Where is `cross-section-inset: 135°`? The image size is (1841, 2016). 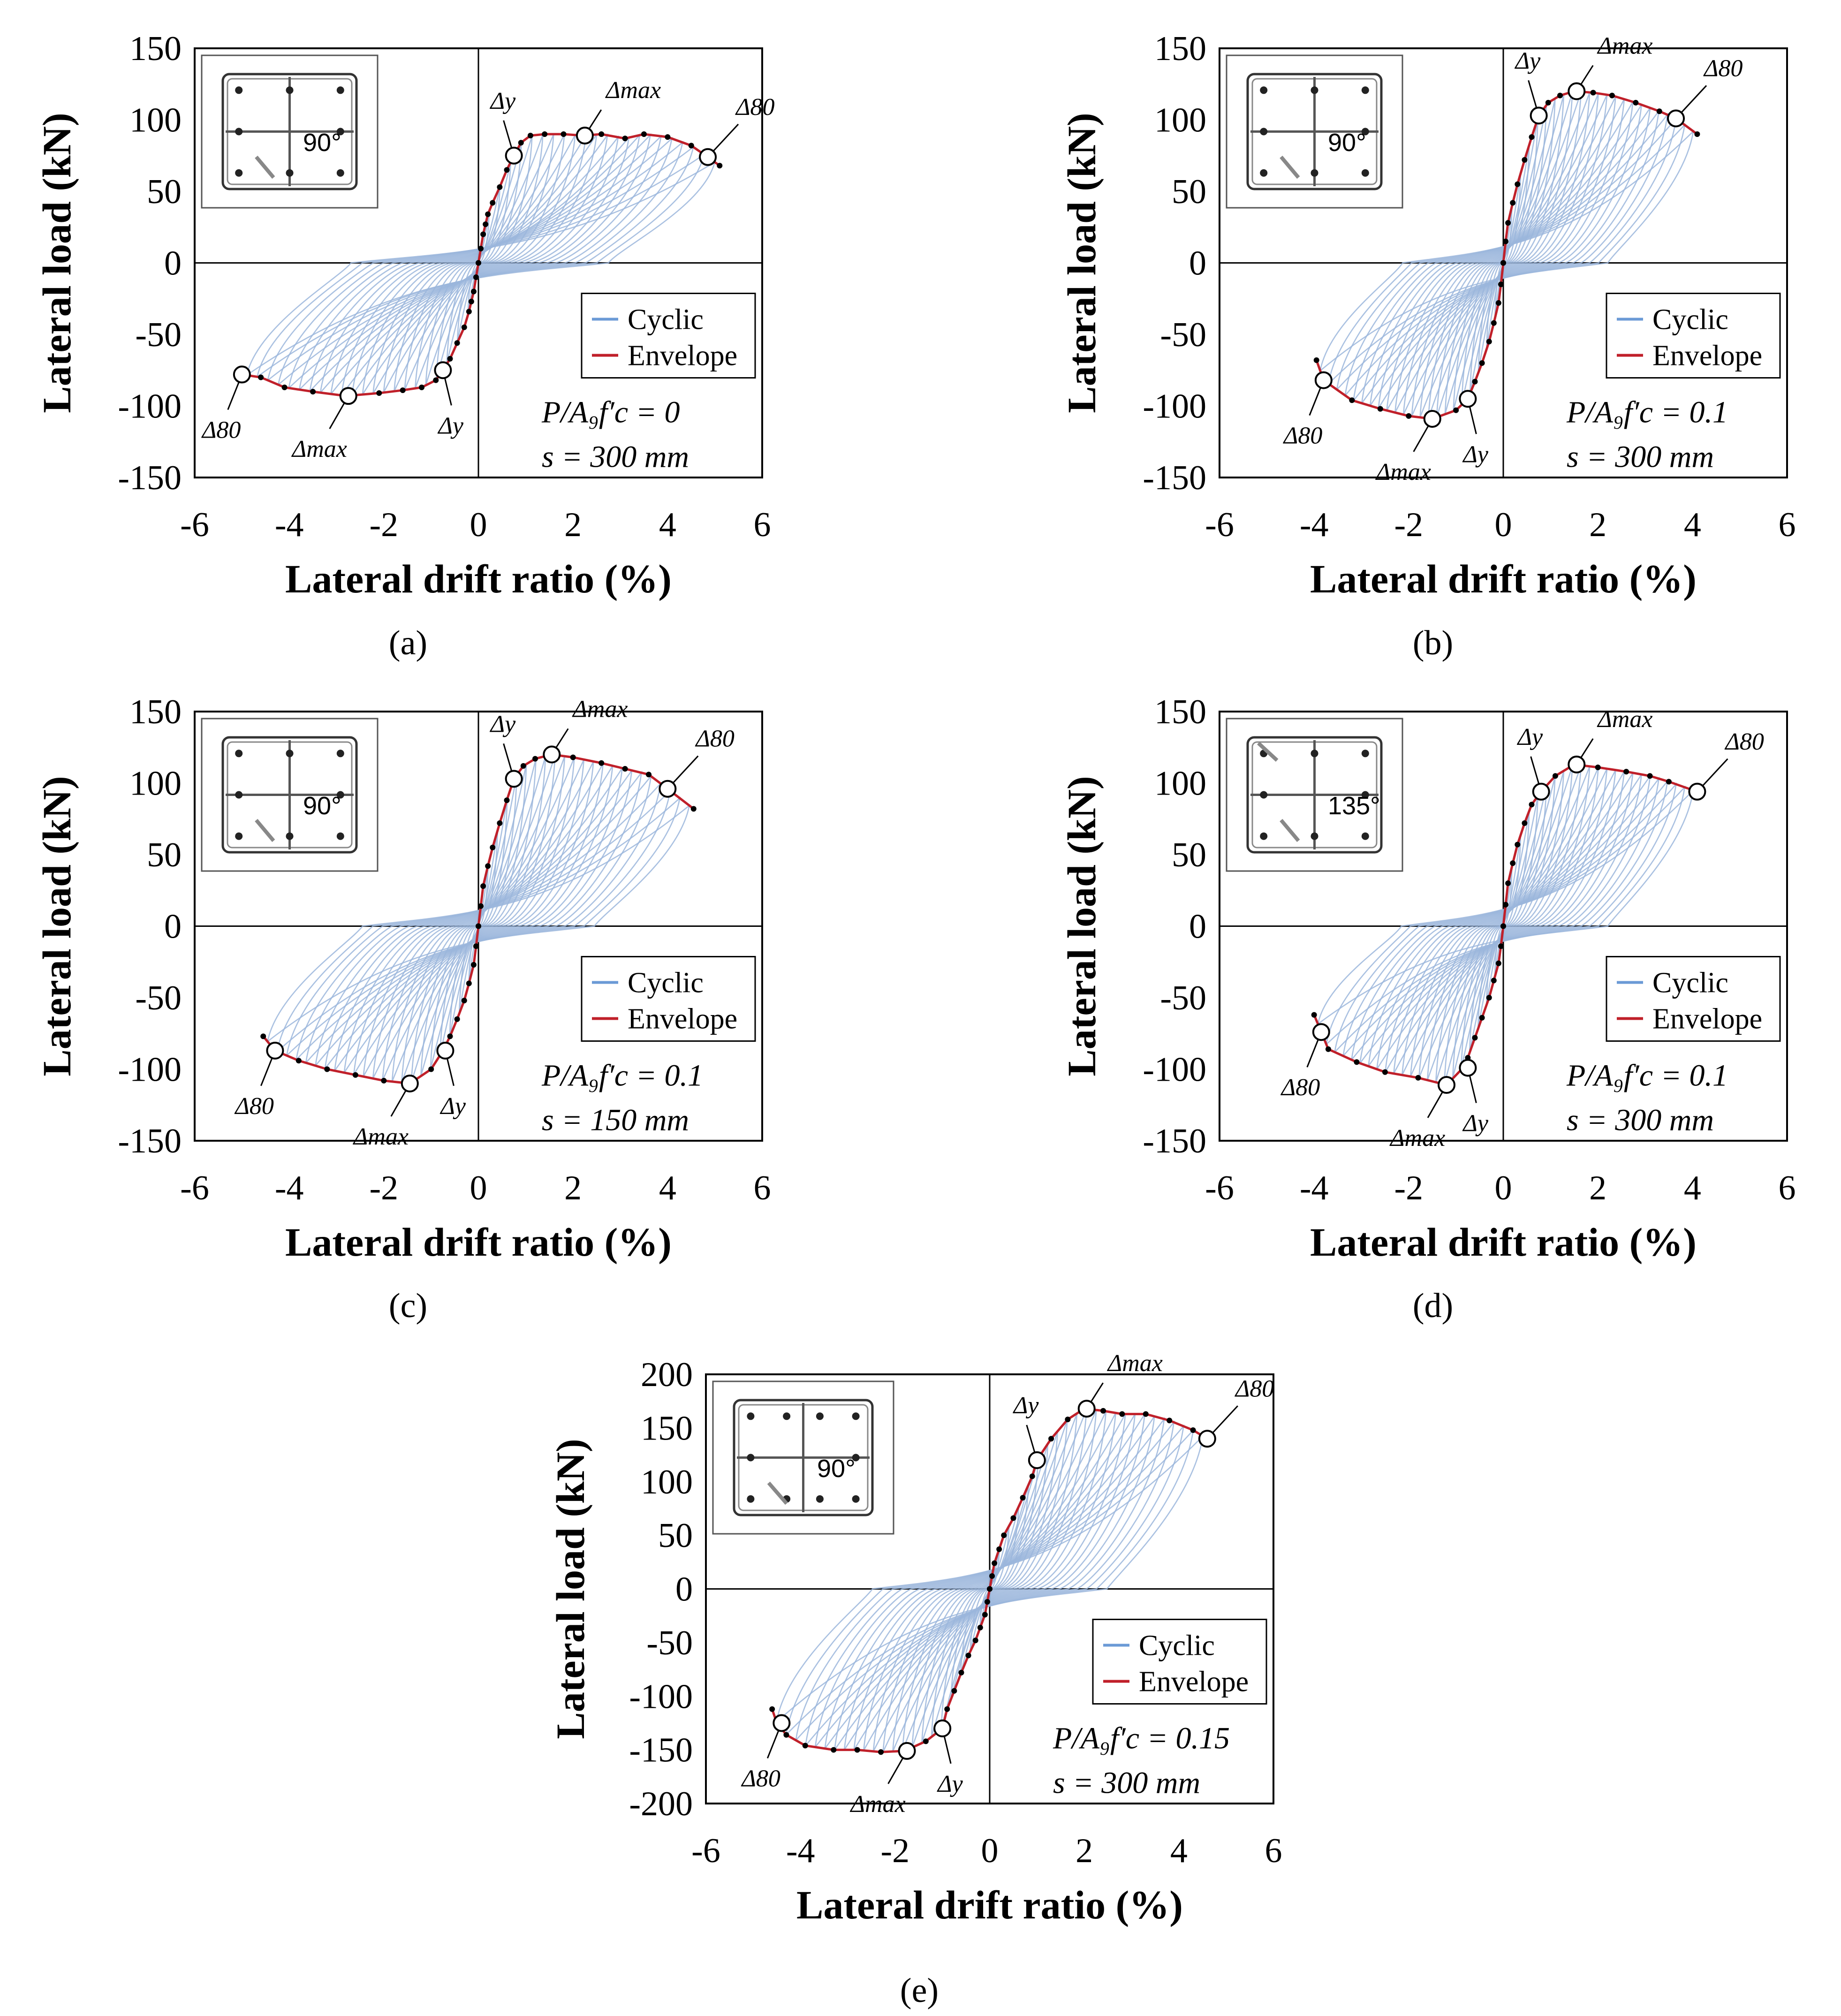
cross-section-inset: 135° is located at coordinates (1314, 795).